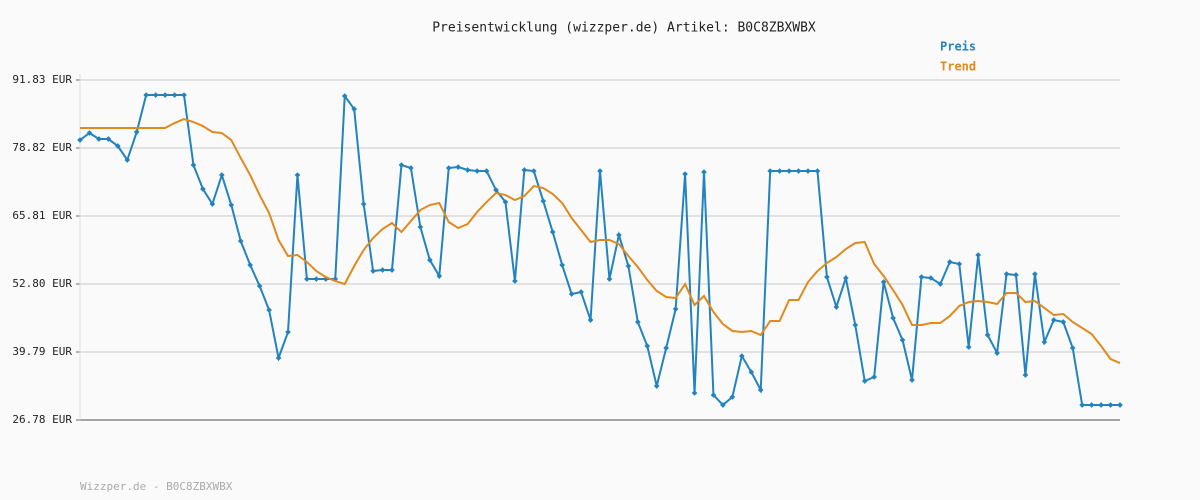 The height and width of the screenshot is (500, 1200). Describe the element at coordinates (42, 147) in the screenshot. I see `y-tick-label: 78.82 EUR` at that location.